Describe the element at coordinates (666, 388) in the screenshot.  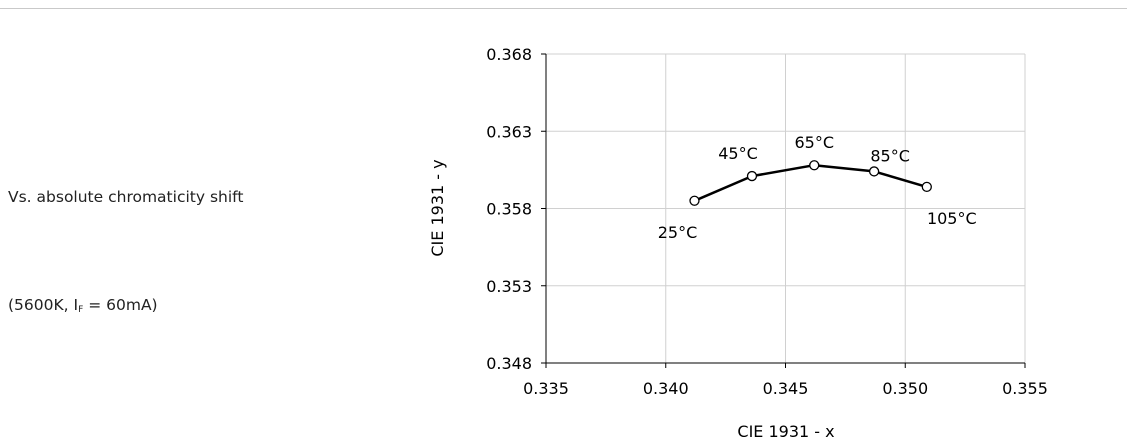
I see `x-tick-label: 0.340` at that location.